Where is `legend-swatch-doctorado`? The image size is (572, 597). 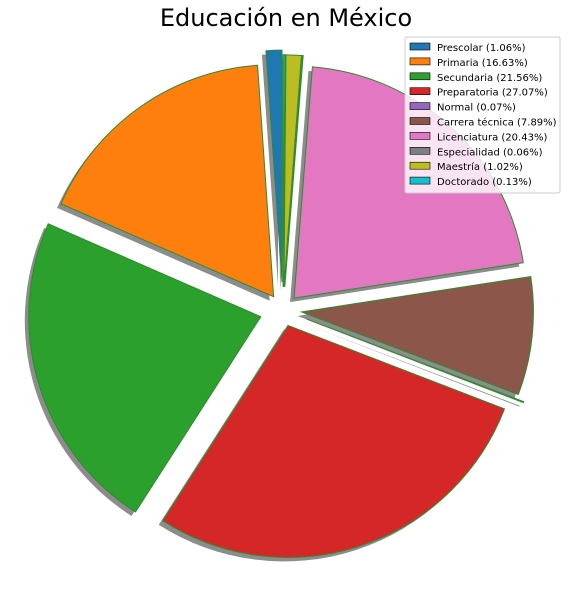 legend-swatch-doctorado is located at coordinates (420, 180).